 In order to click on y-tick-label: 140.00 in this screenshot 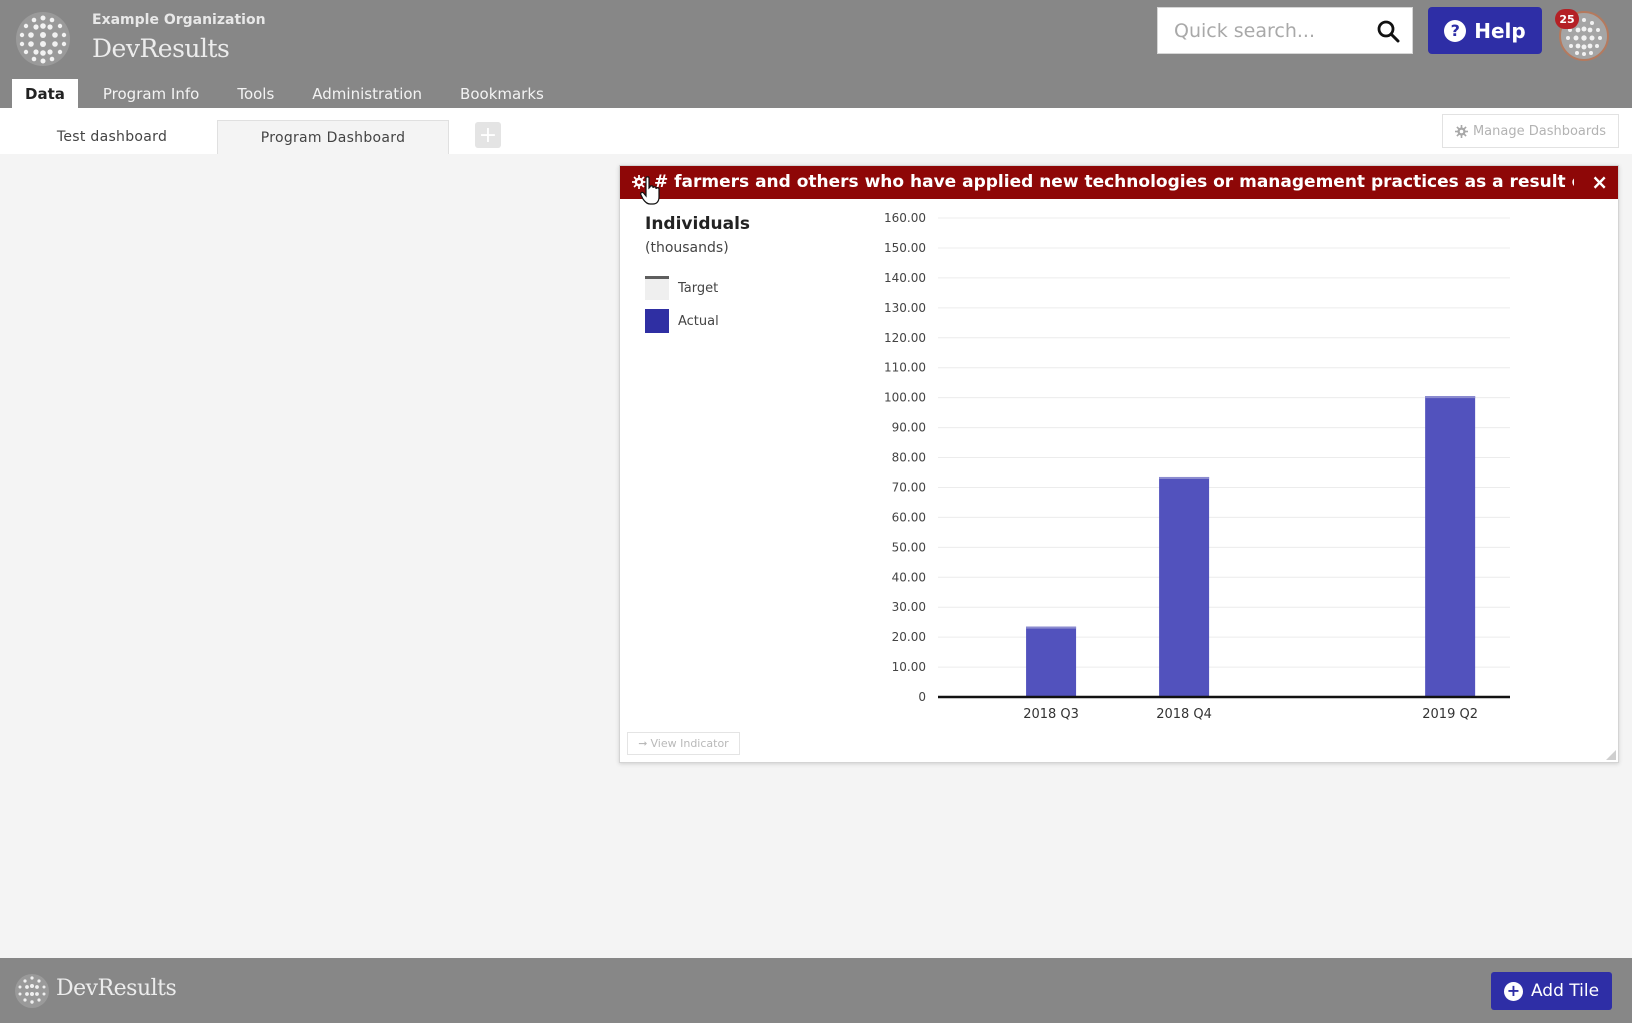, I will do `click(905, 278)`.